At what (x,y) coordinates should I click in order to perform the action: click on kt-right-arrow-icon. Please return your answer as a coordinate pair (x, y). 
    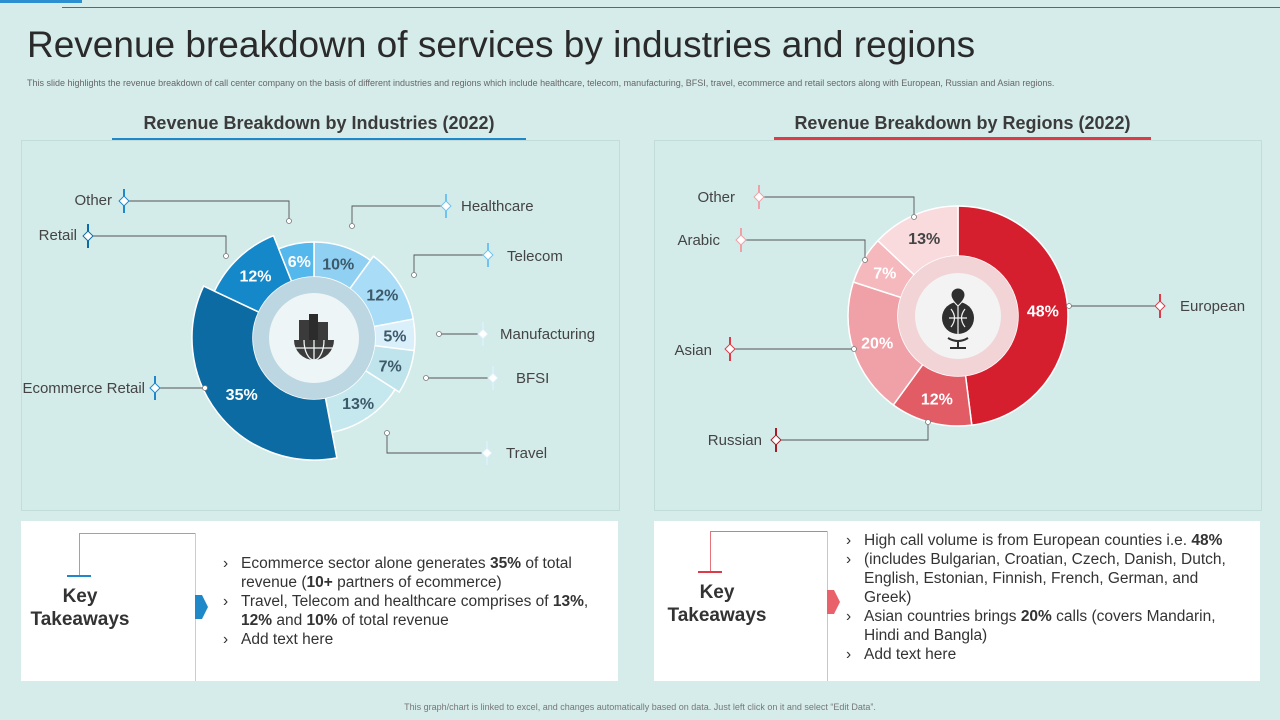
    Looking at the image, I should click on (833, 602).